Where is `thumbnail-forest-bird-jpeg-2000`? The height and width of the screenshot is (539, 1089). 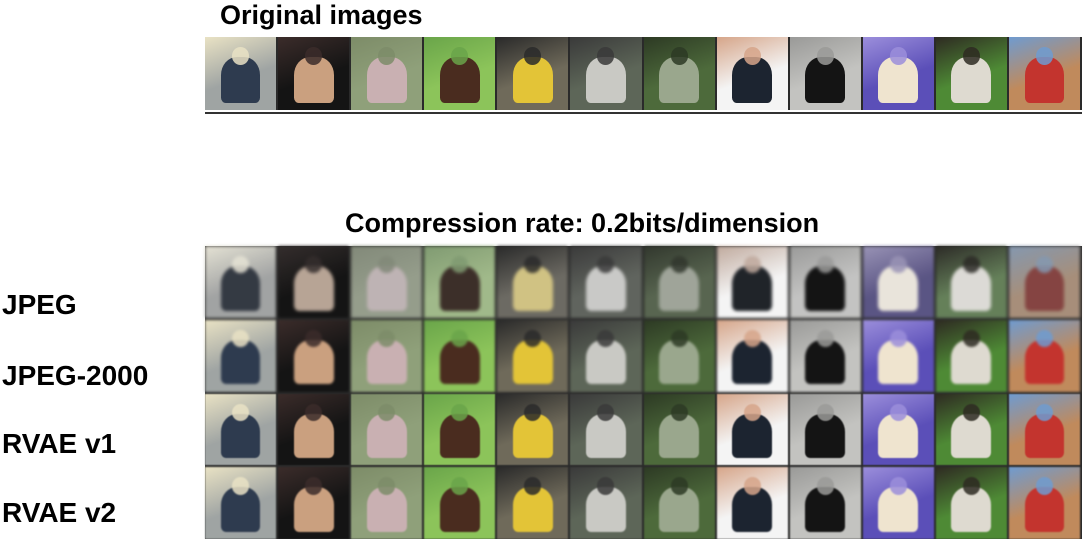
thumbnail-forest-bird-jpeg-2000 is located at coordinates (679, 355).